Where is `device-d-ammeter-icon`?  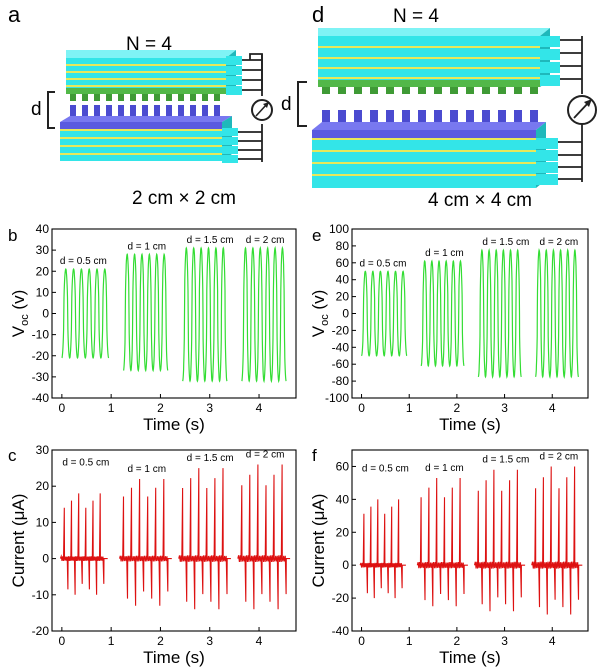
device-d-ammeter-icon is located at coordinates (582, 110).